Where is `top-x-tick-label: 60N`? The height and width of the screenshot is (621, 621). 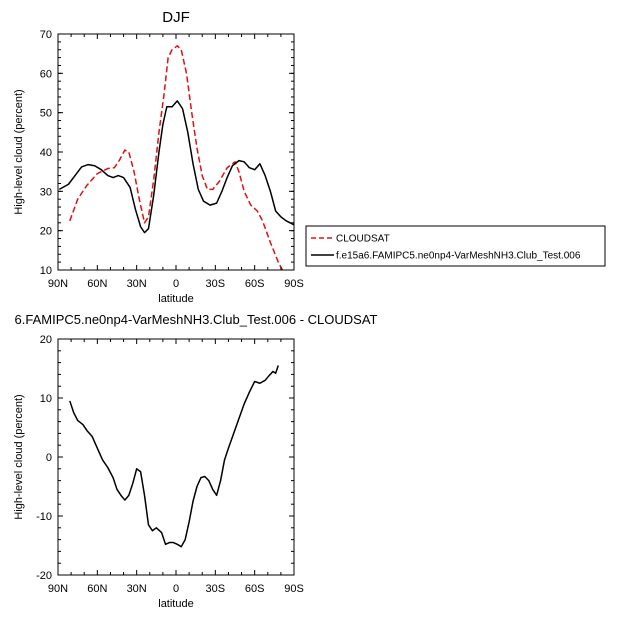
top-x-tick-label: 60N is located at coordinates (97, 284).